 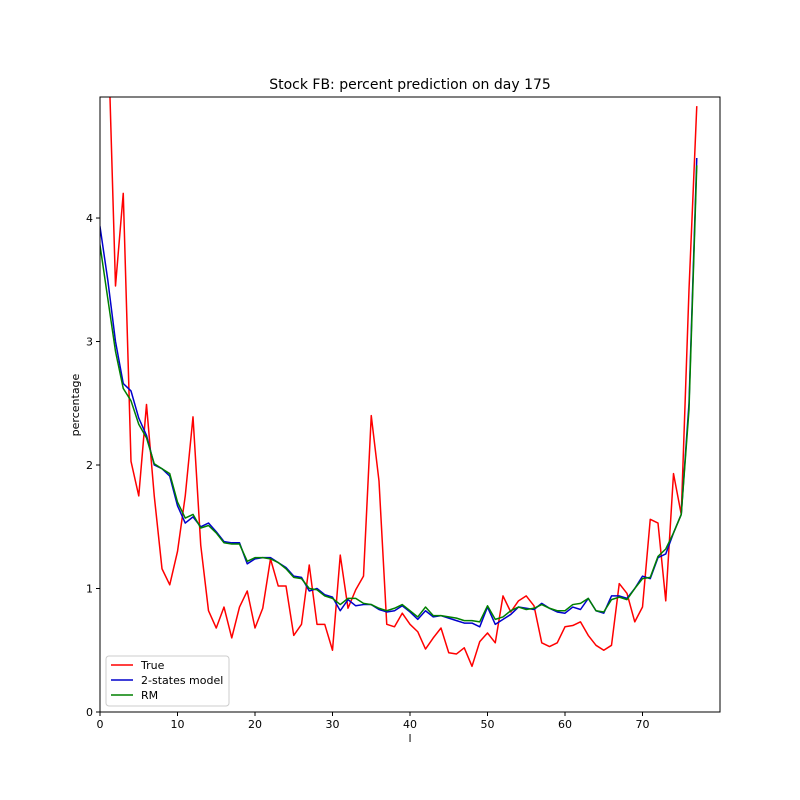 I want to click on legend-label: True, so click(x=152, y=665).